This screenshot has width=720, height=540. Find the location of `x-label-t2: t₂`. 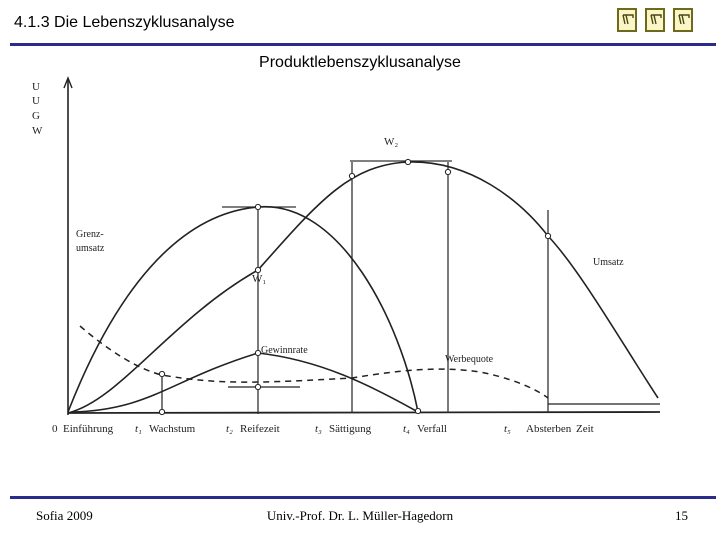

x-label-t2: t₂ is located at coordinates (229, 429).